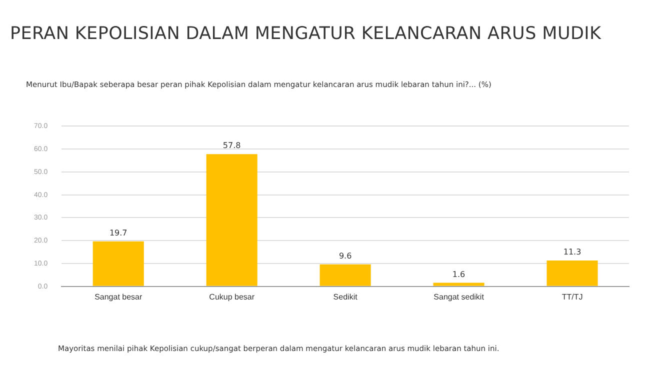 The image size is (669, 389). What do you see at coordinates (232, 297) in the screenshot?
I see `x-tick-label: Cukup besar` at bounding box center [232, 297].